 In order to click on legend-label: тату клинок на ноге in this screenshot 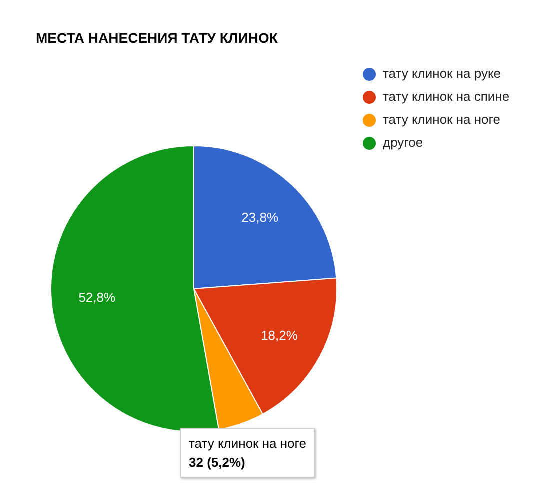, I will do `click(441, 120)`.